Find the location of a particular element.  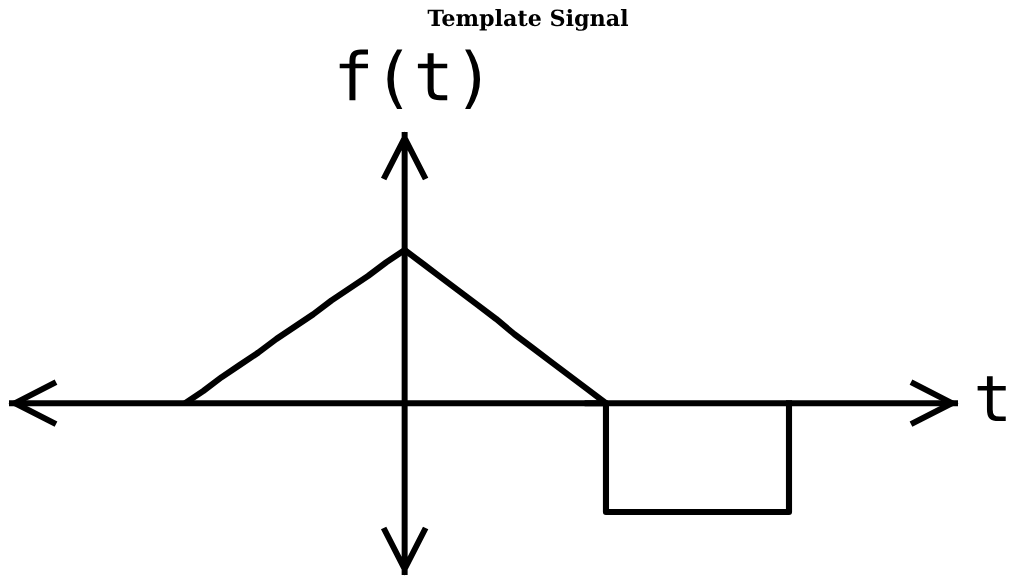

chart-title: Template Signal is located at coordinates (528, 20).